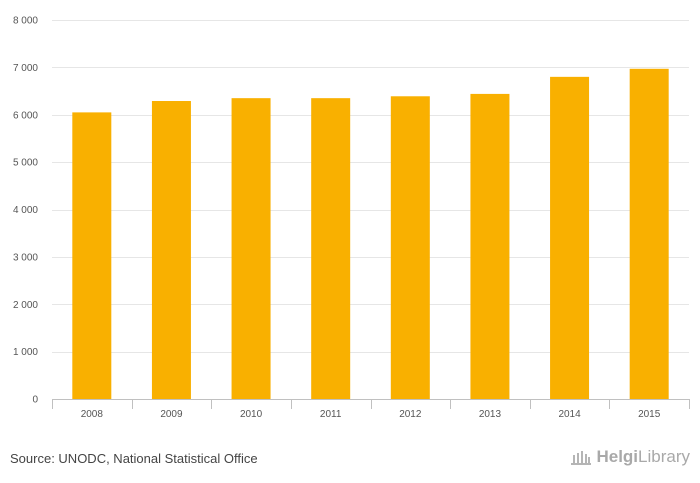 The height and width of the screenshot is (483, 700). What do you see at coordinates (490, 414) in the screenshot?
I see `x-tick-label: 2013` at bounding box center [490, 414].